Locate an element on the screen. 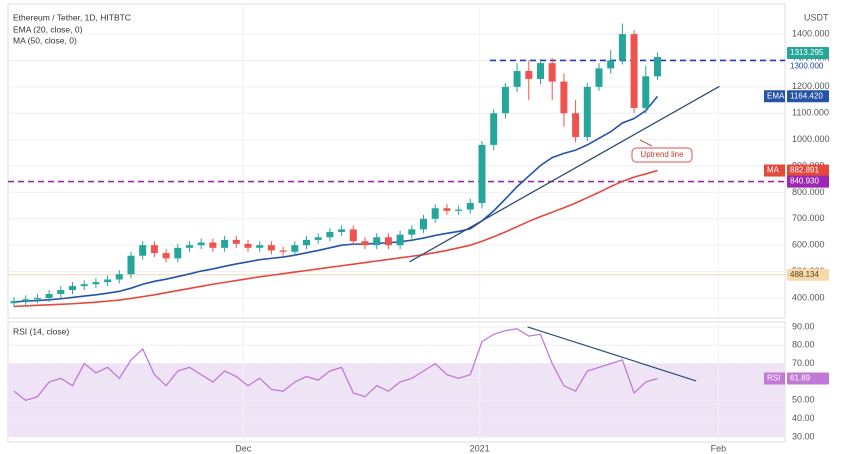 The width and height of the screenshot is (864, 454). price-tag-label: 1313.295 is located at coordinates (807, 52).